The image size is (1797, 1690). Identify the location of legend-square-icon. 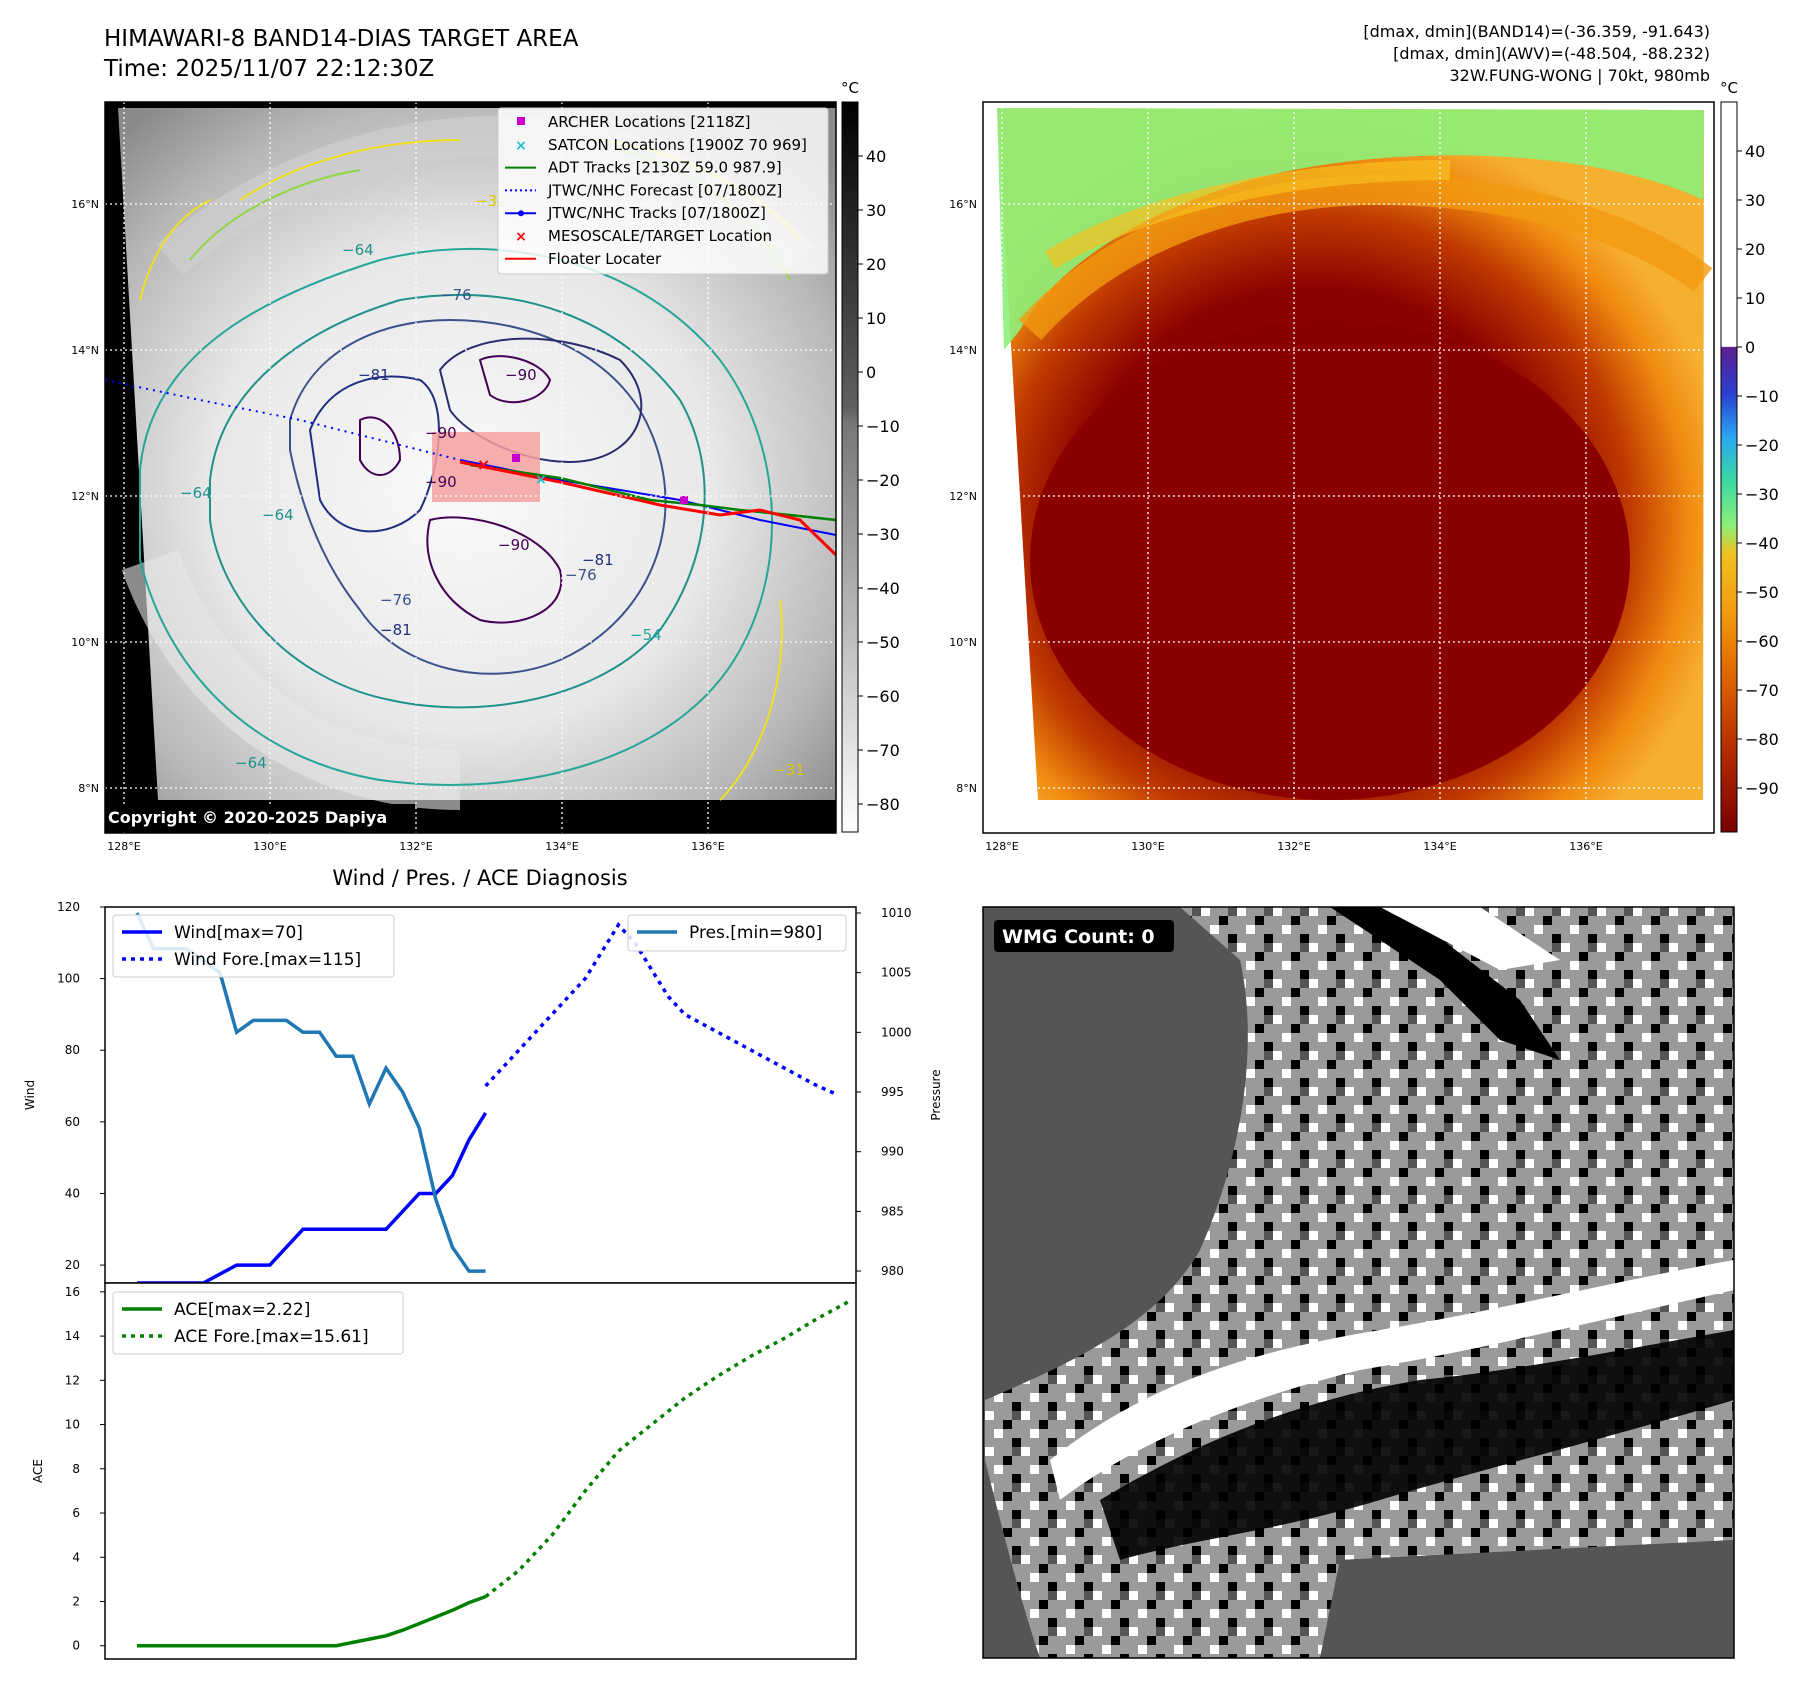
(521, 121).